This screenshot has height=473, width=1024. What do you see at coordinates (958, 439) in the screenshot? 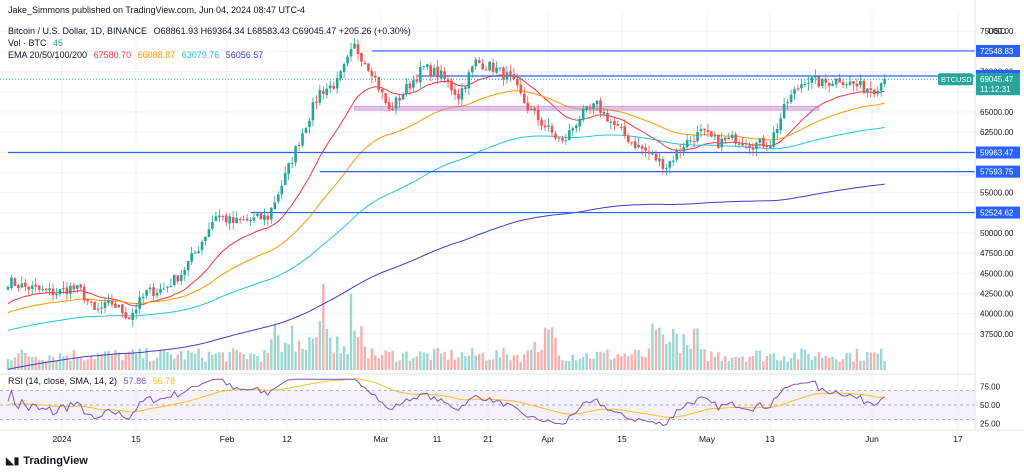
I see `time-tick-label: 17` at bounding box center [958, 439].